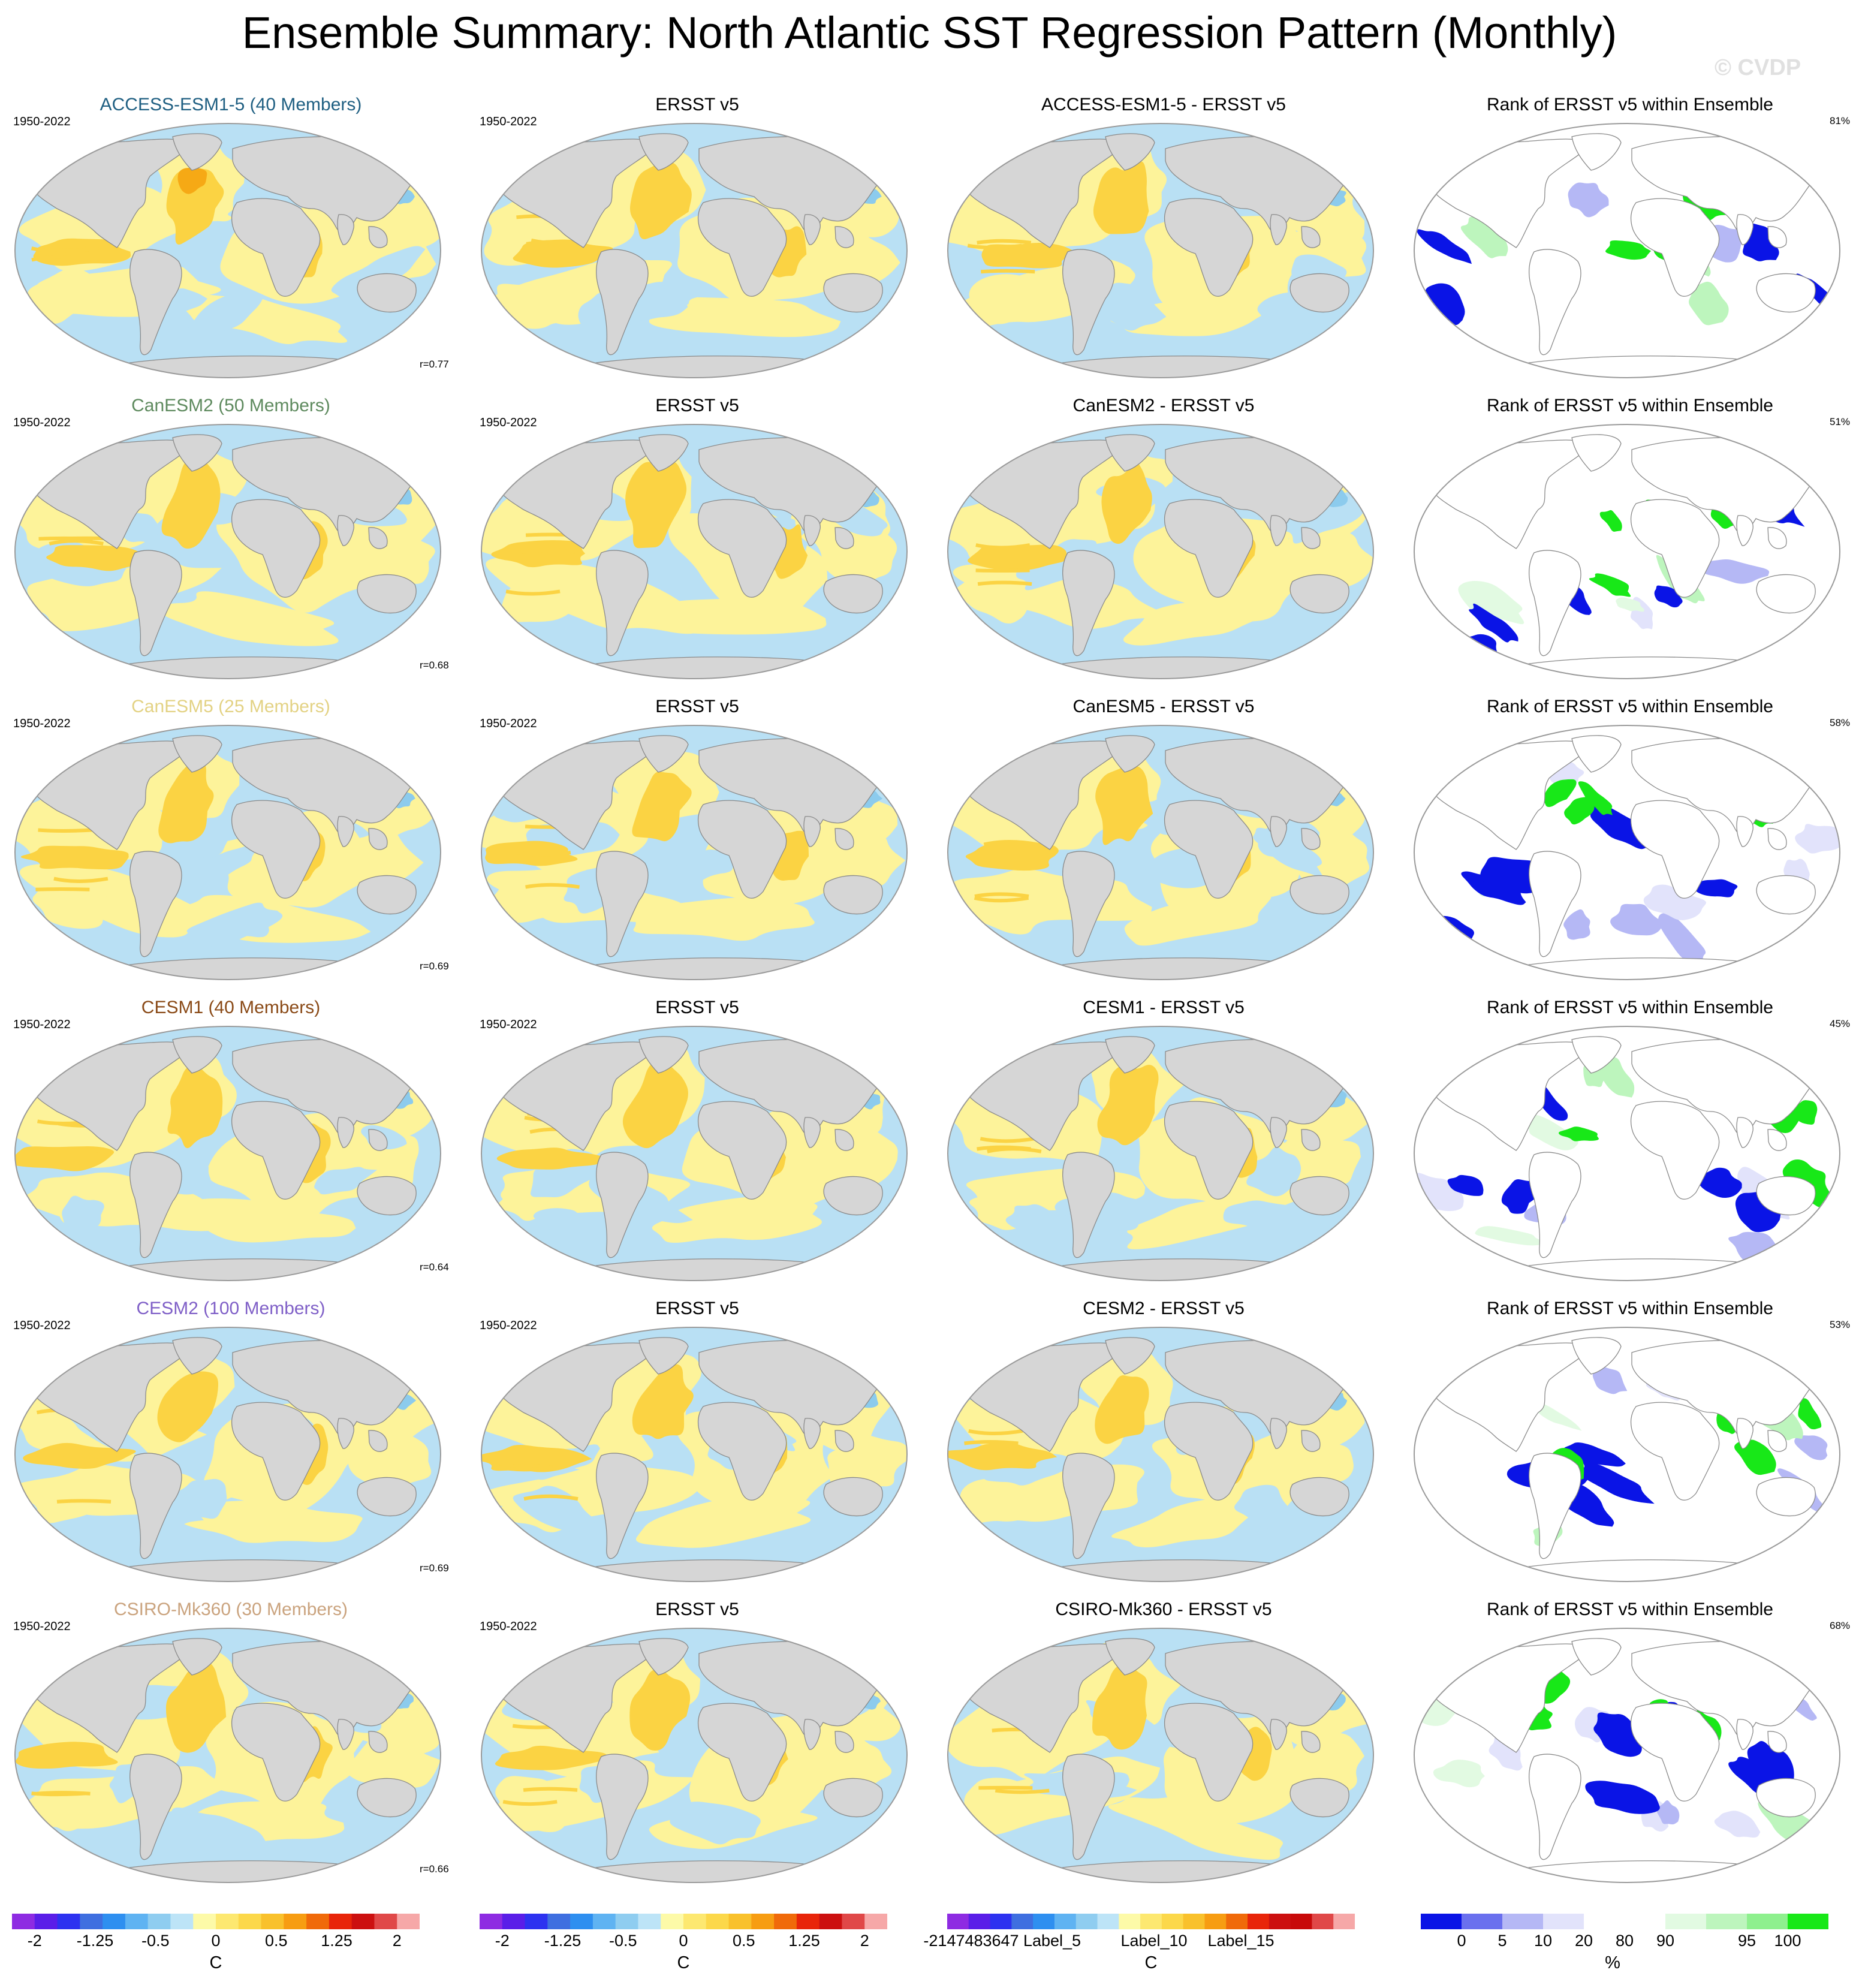 This screenshot has width=1859, height=1988. Describe the element at coordinates (1461, 1941) in the screenshot. I see `colorbar-tick-label: 0` at that location.